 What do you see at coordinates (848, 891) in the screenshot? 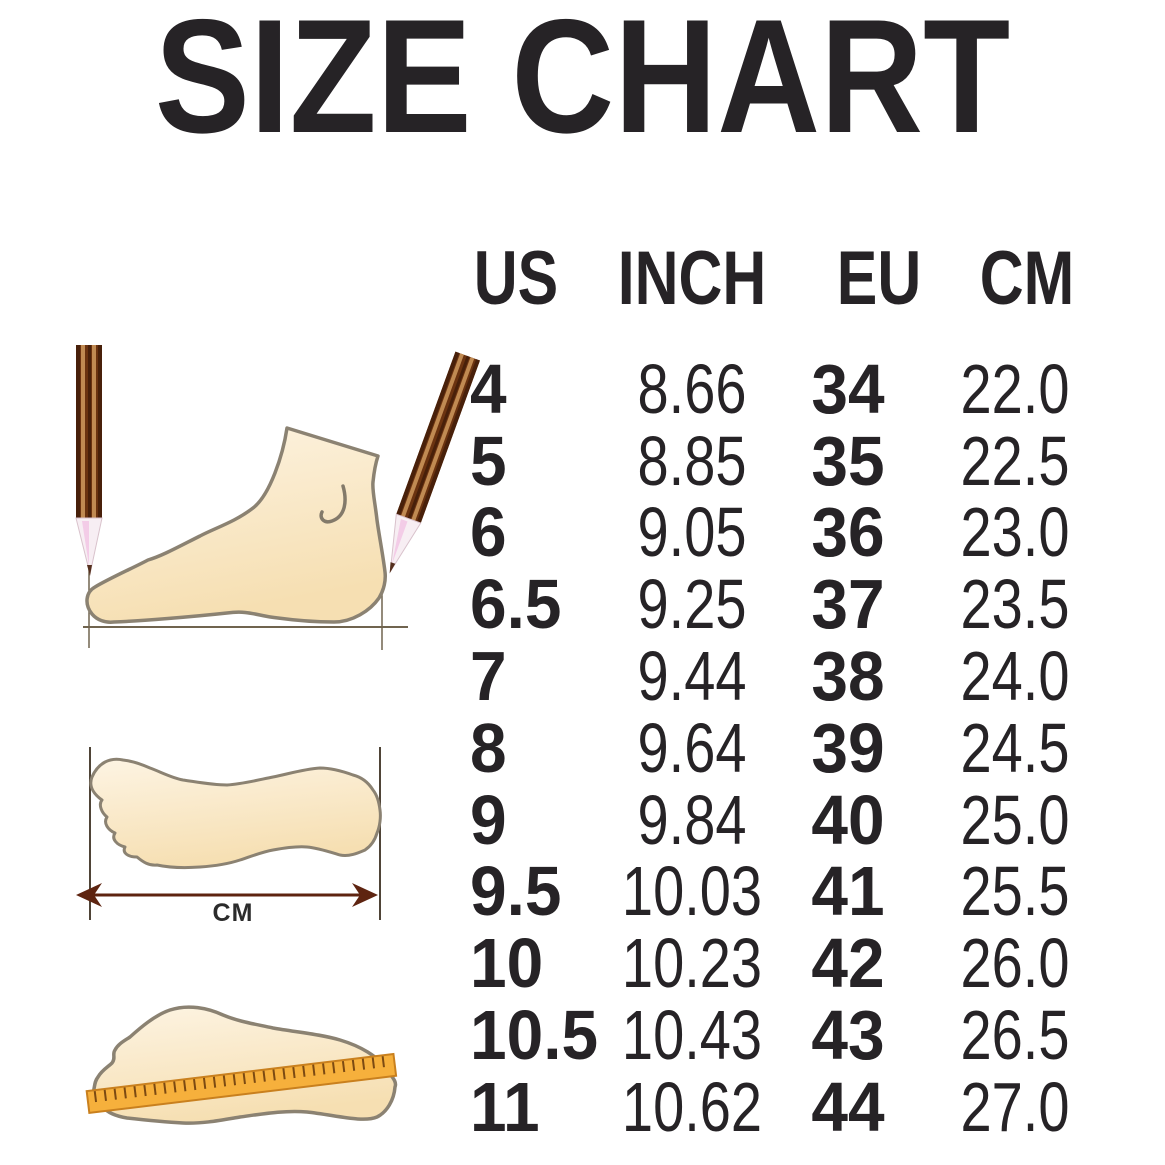
I see `eu-size: 41` at bounding box center [848, 891].